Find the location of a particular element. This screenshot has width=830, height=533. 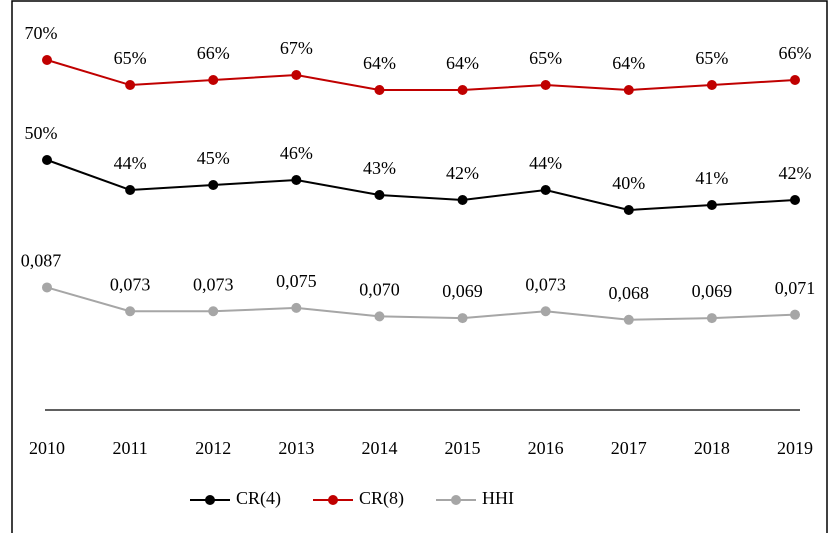

x-tick-label: 2016 is located at coordinates (546, 448).